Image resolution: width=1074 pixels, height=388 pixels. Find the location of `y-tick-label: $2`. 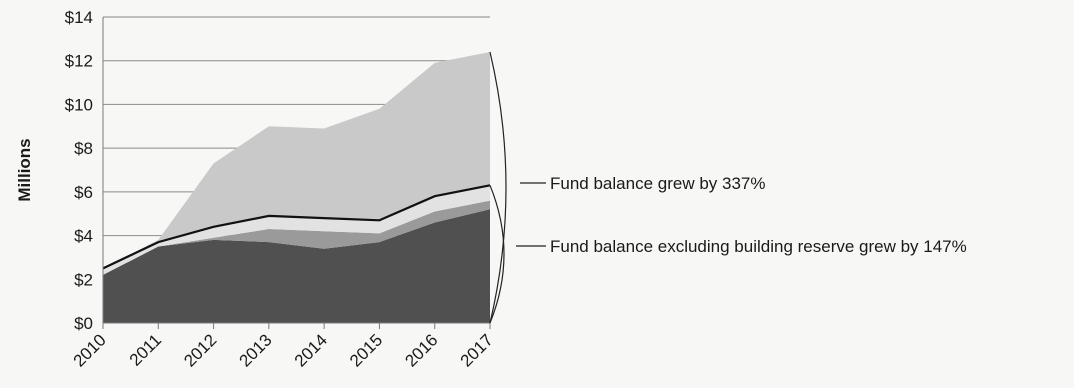

y-tick-label: $2 is located at coordinates (83, 279).